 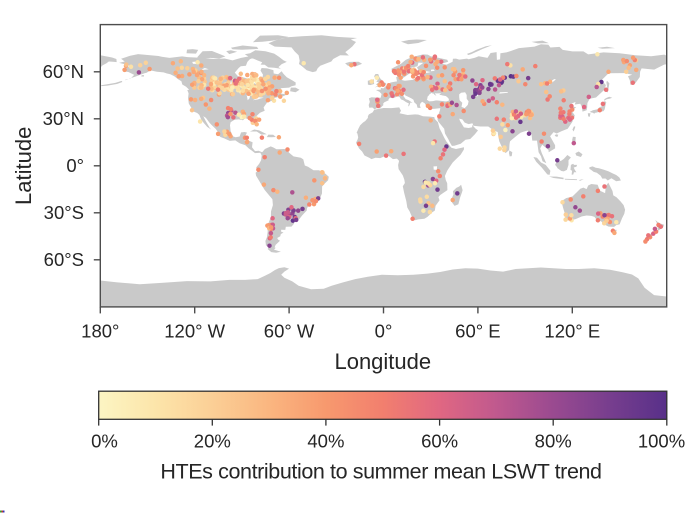 I want to click on svg-text: 120° E, so click(x=572, y=331).